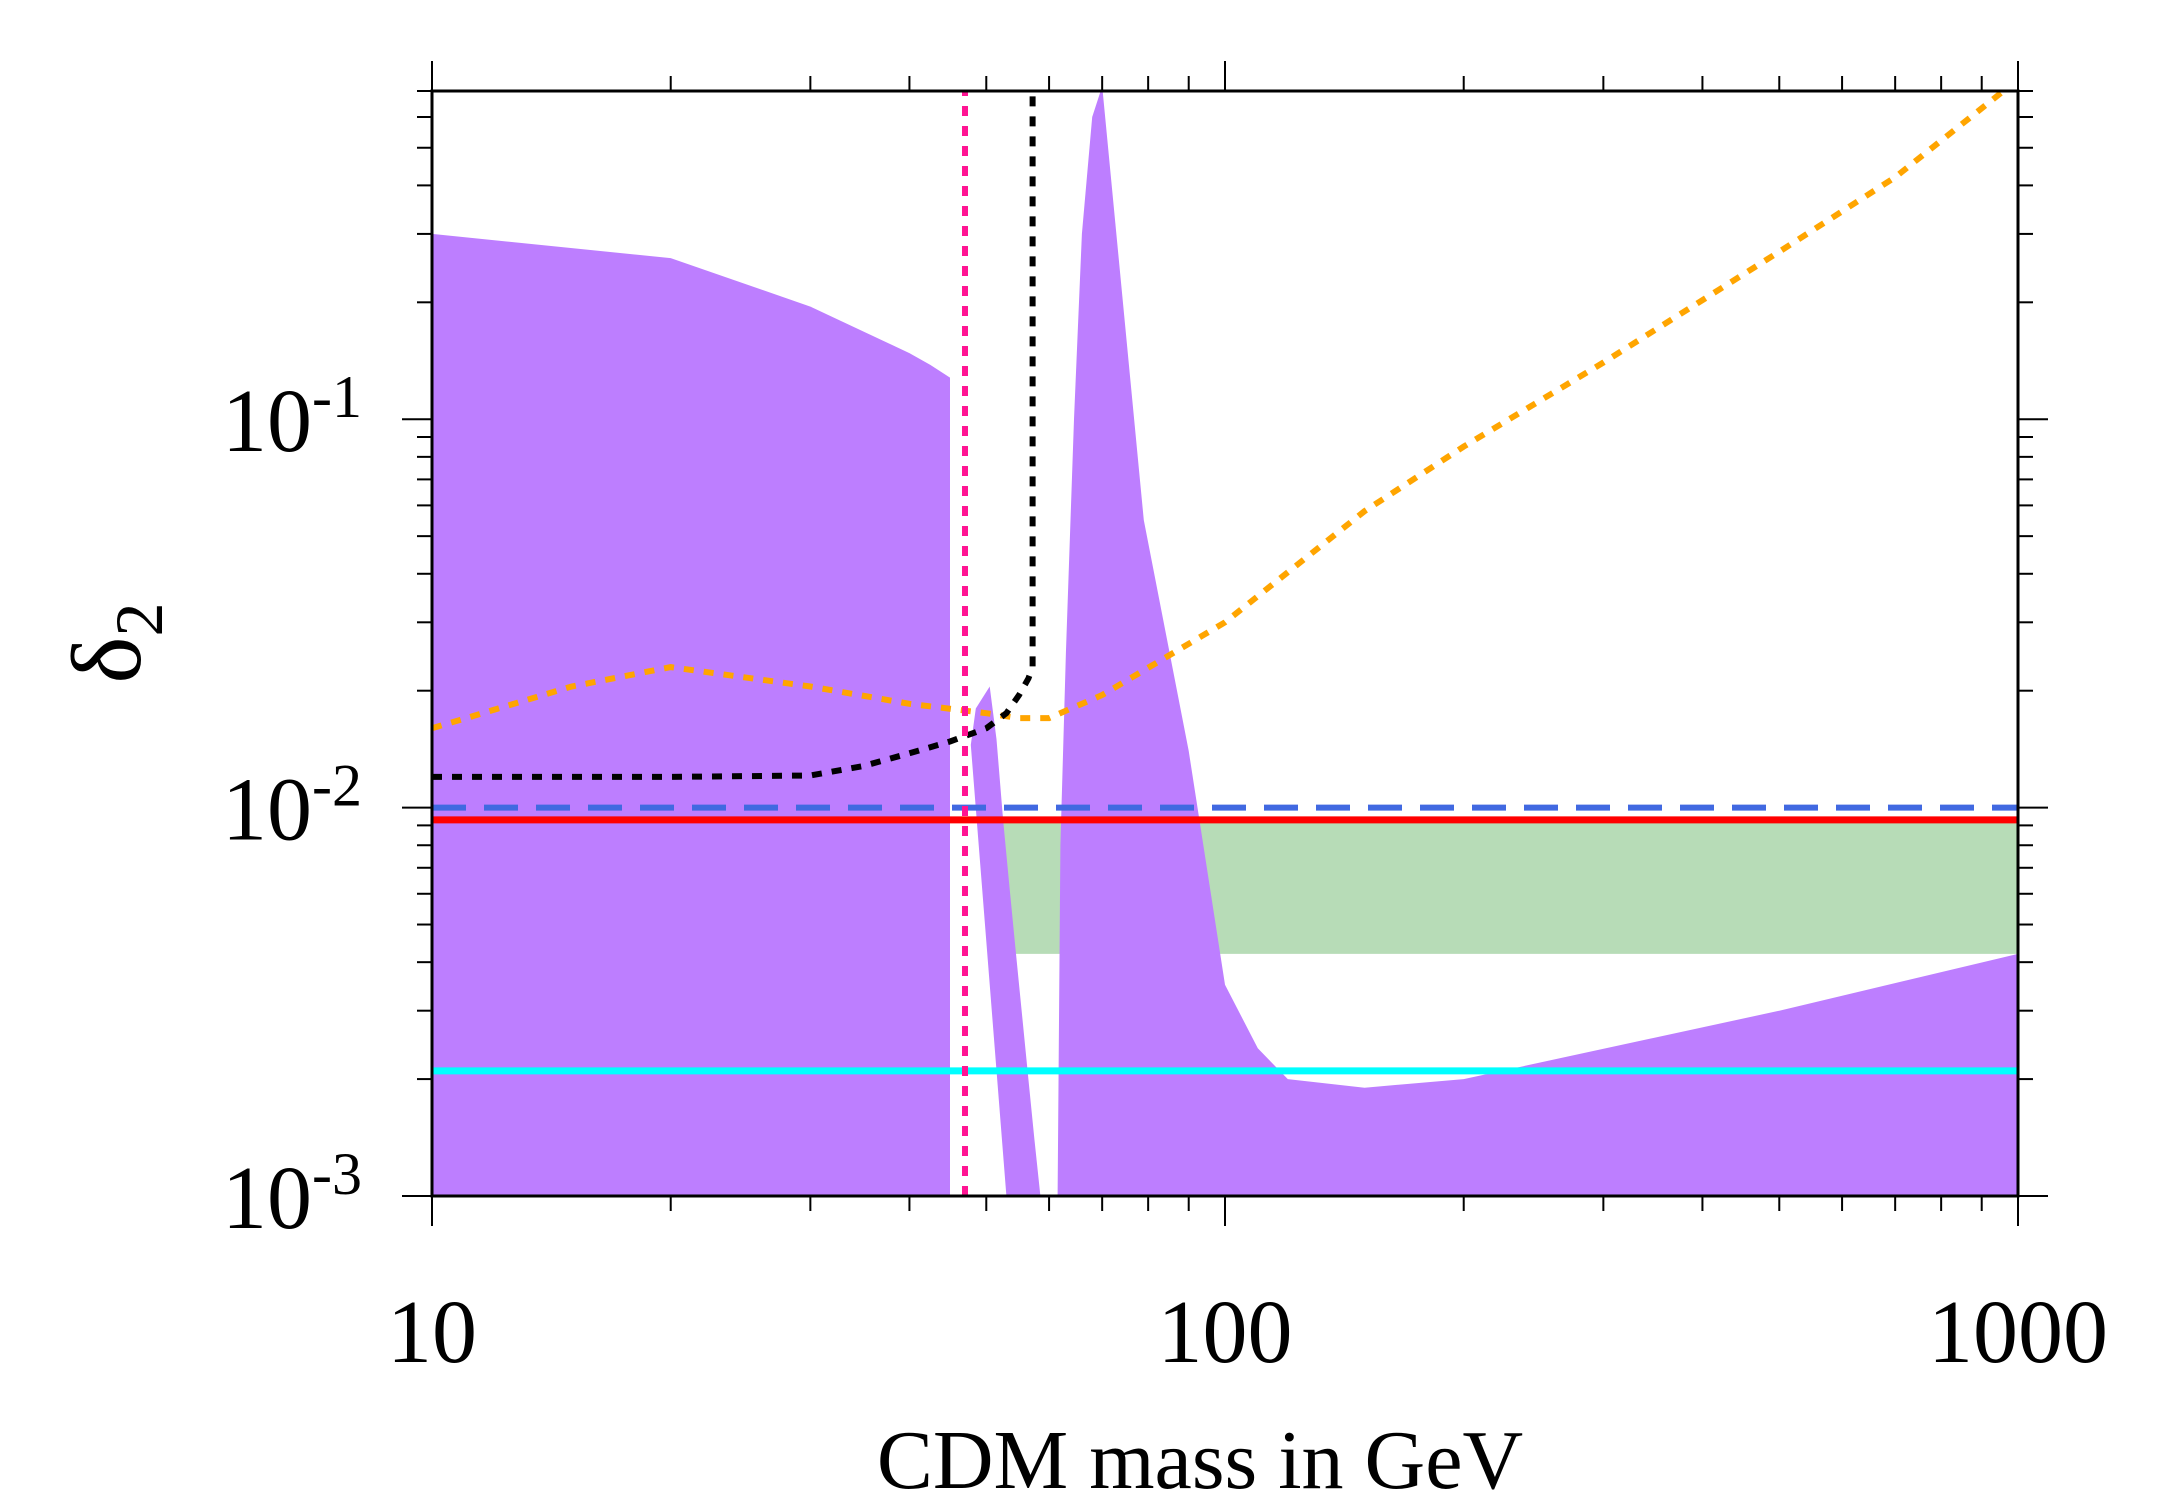 The width and height of the screenshot is (2160, 1512). I want to click on y-axis-label-subscript: 2, so click(139, 619).